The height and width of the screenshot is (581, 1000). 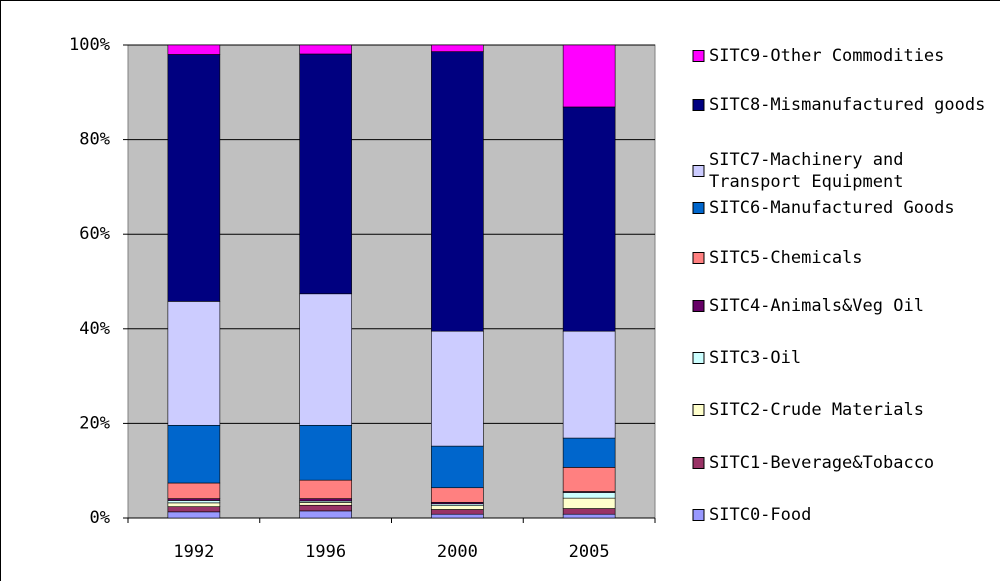 I want to click on legend-label: SITC3-Oil, so click(x=755, y=358).